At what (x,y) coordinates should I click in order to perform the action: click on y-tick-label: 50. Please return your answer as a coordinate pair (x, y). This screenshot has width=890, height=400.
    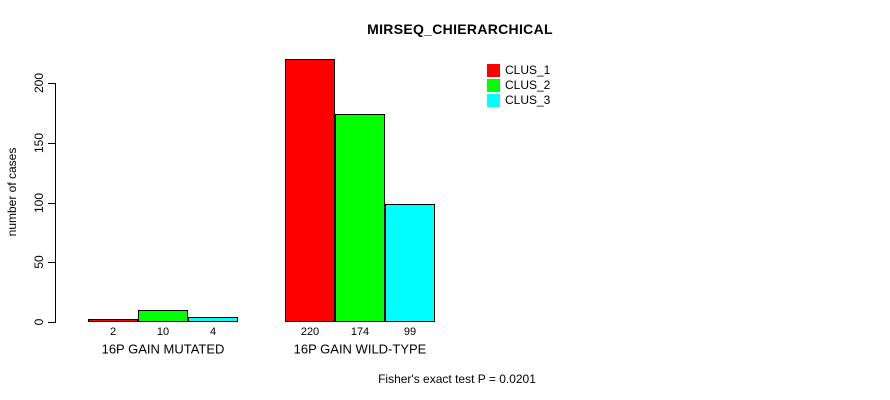
    Looking at the image, I should click on (39, 262).